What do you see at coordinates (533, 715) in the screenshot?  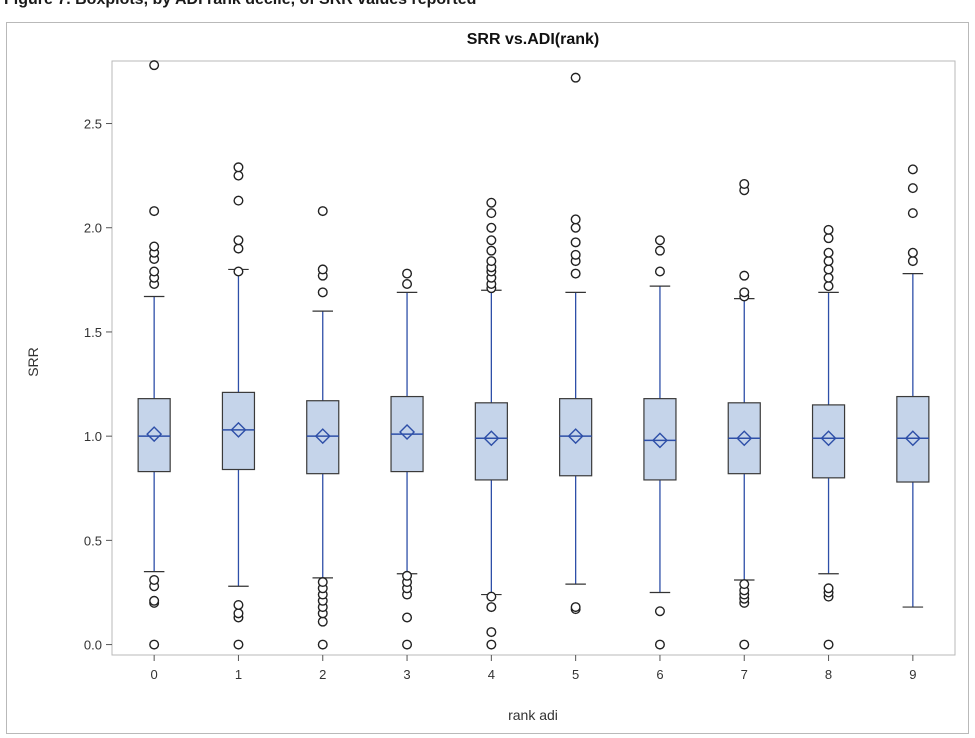 I see `x-axis-label: rank adi` at bounding box center [533, 715].